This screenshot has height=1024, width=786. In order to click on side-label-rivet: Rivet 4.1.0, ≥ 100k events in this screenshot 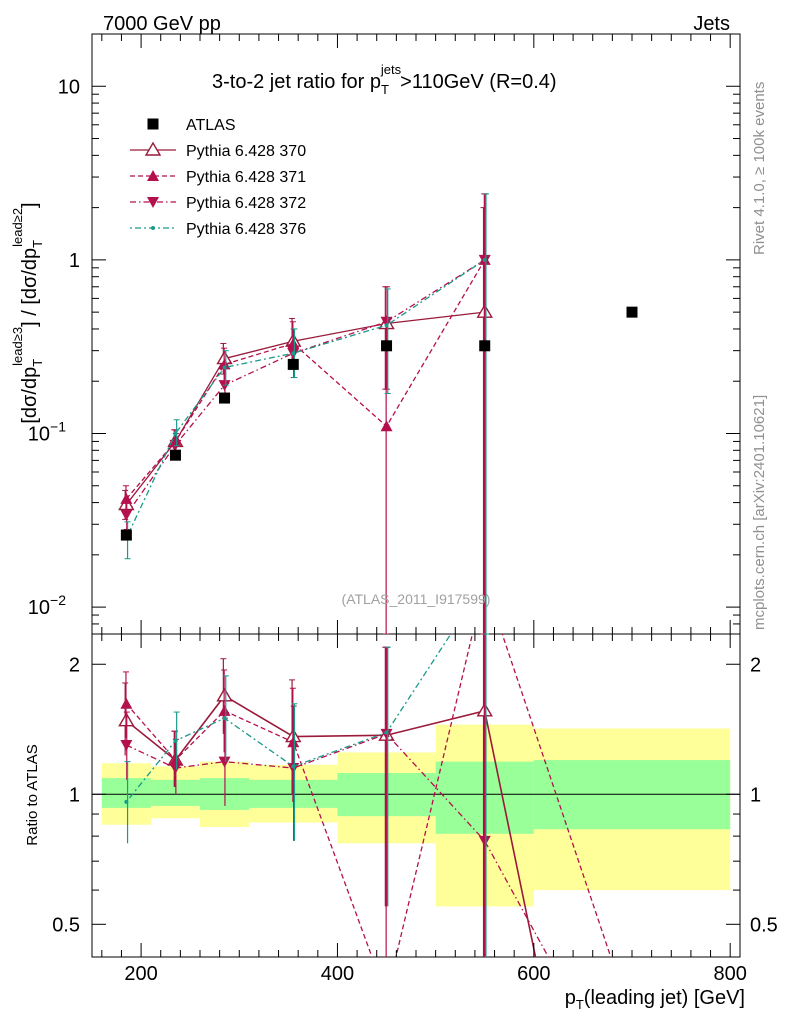, I will do `click(759, 168)`.